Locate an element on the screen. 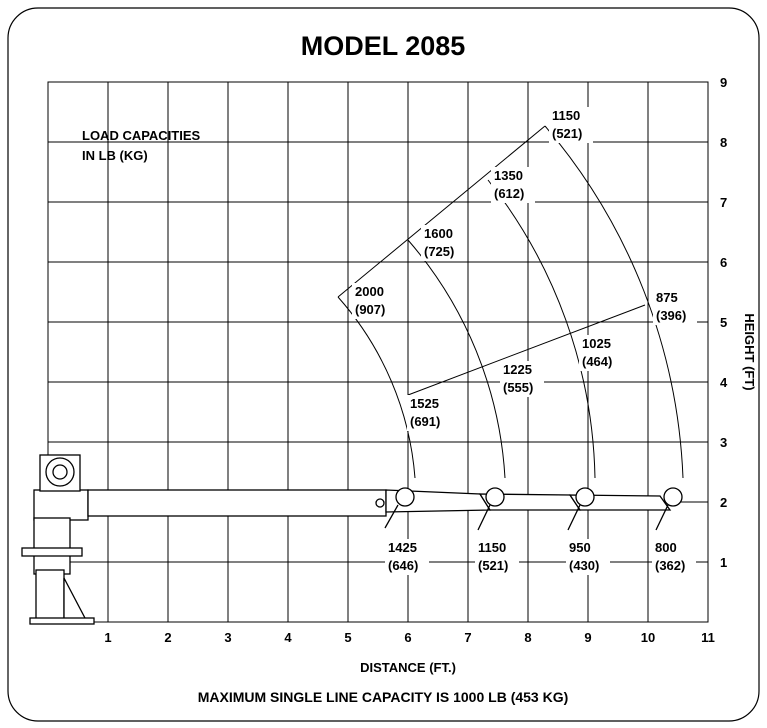  x-tick-label: 8 is located at coordinates (527, 637).